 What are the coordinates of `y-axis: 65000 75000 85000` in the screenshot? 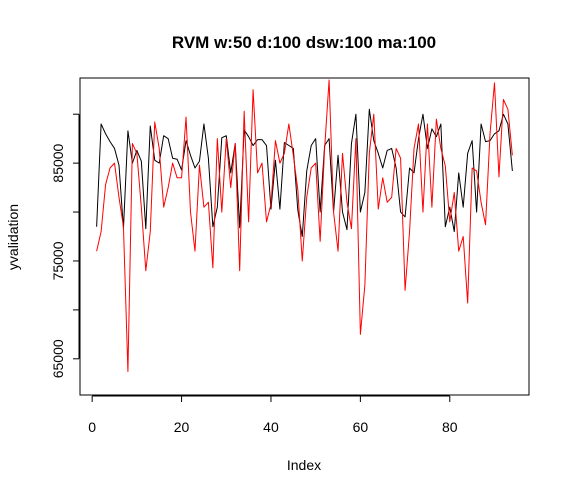 It's located at (64, 246).